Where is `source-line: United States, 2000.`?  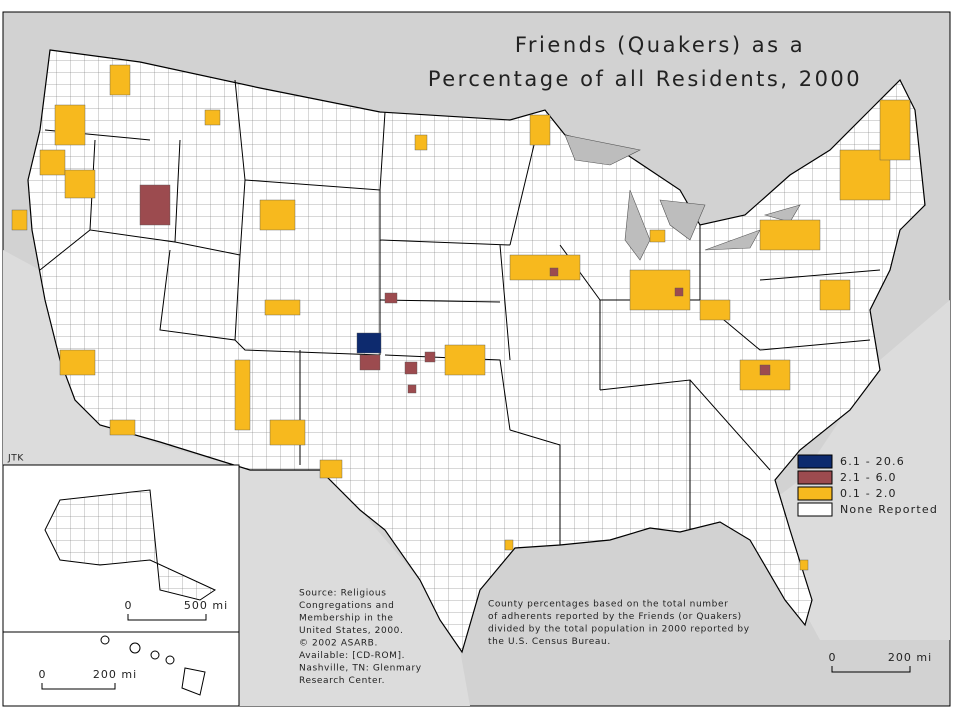
source-line: United States, 2000. is located at coordinates (351, 631).